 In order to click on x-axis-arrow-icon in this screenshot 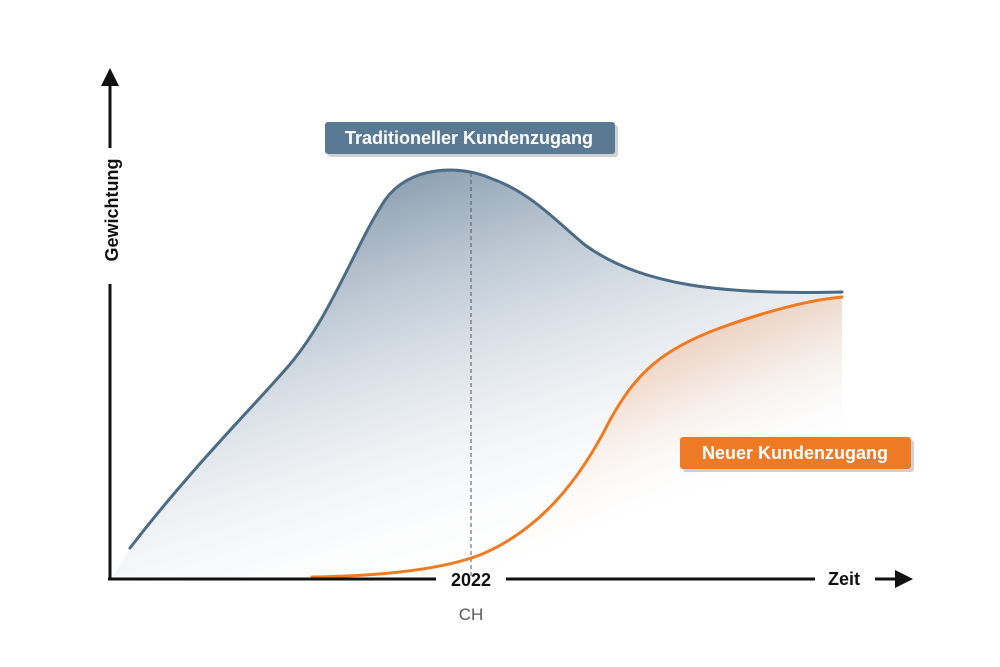, I will do `click(904, 579)`.